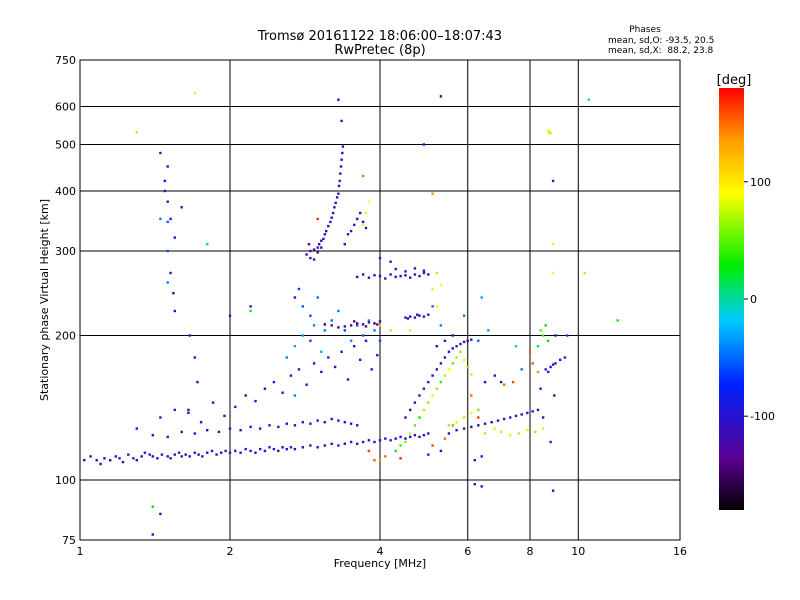 This screenshot has width=800, height=600. Describe the element at coordinates (65, 145) in the screenshot. I see `y-tick-label: 500` at that location.